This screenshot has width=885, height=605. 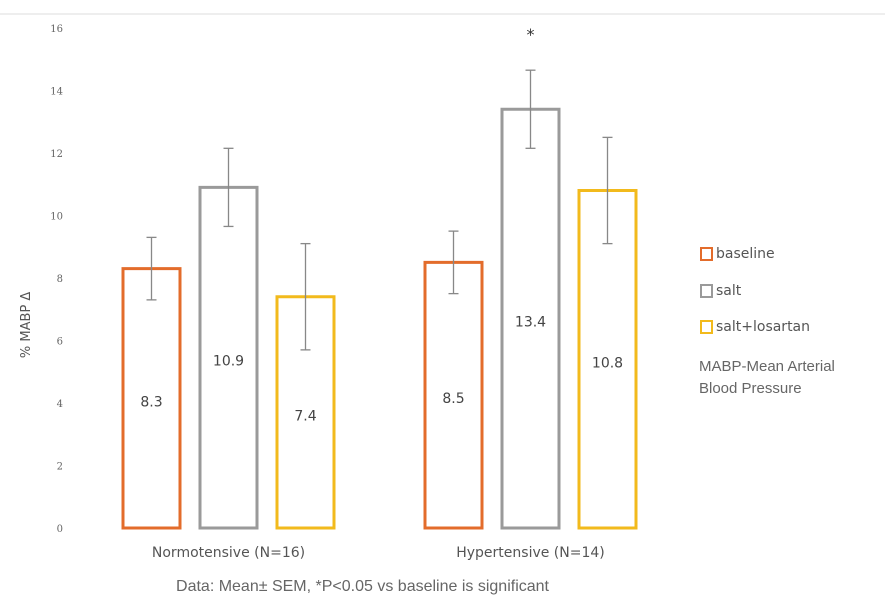 I want to click on x-category-label: Hypertensive (N=14), so click(x=530, y=553).